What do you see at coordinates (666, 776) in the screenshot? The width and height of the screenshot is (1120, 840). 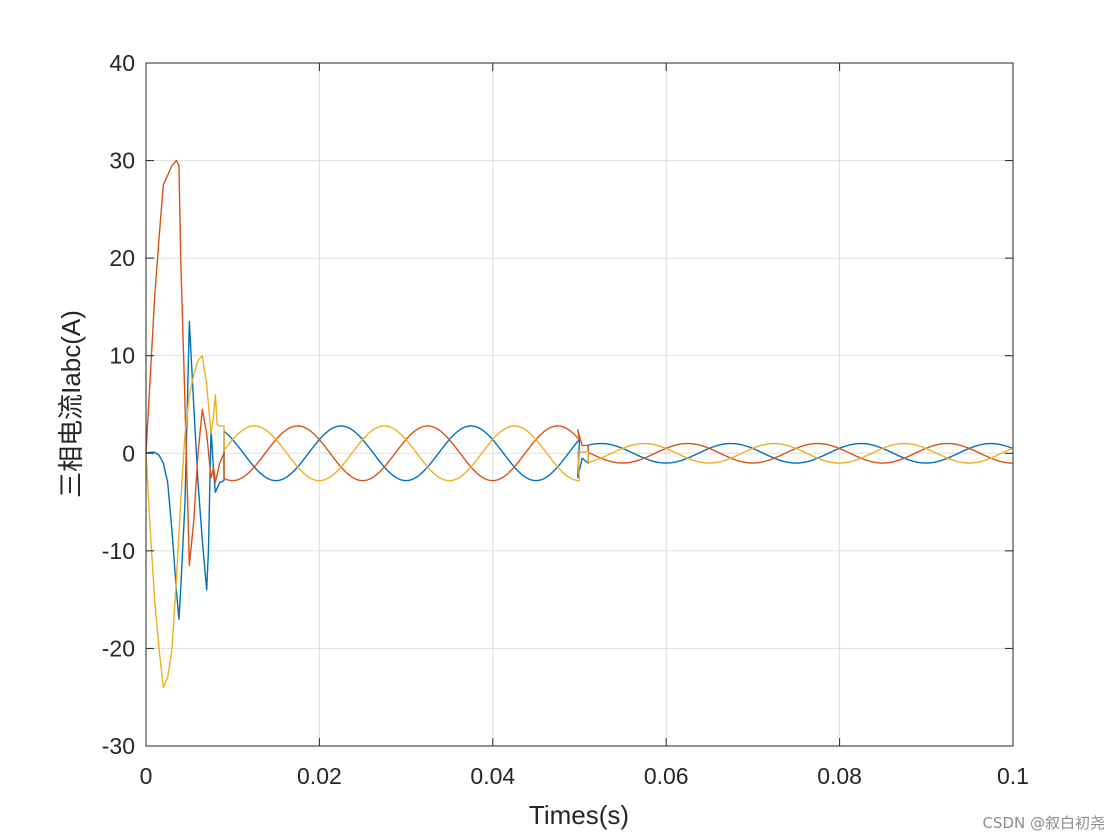 I see `x-tick-label: 0.06` at bounding box center [666, 776].